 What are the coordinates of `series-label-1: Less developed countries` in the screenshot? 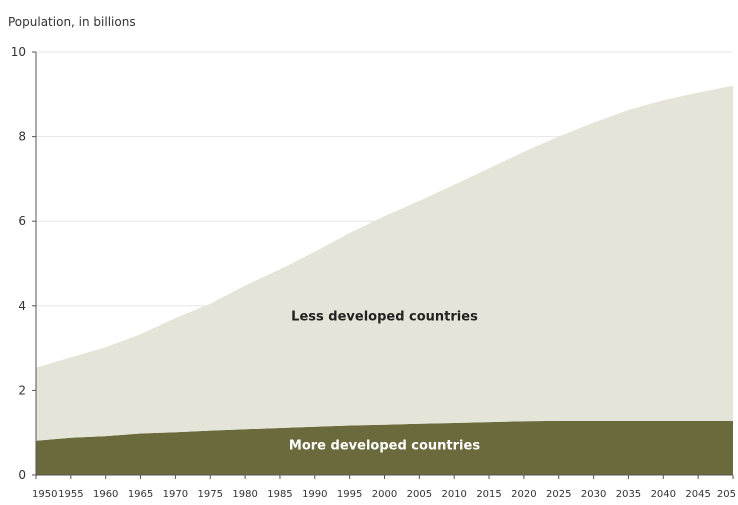 It's located at (384, 317).